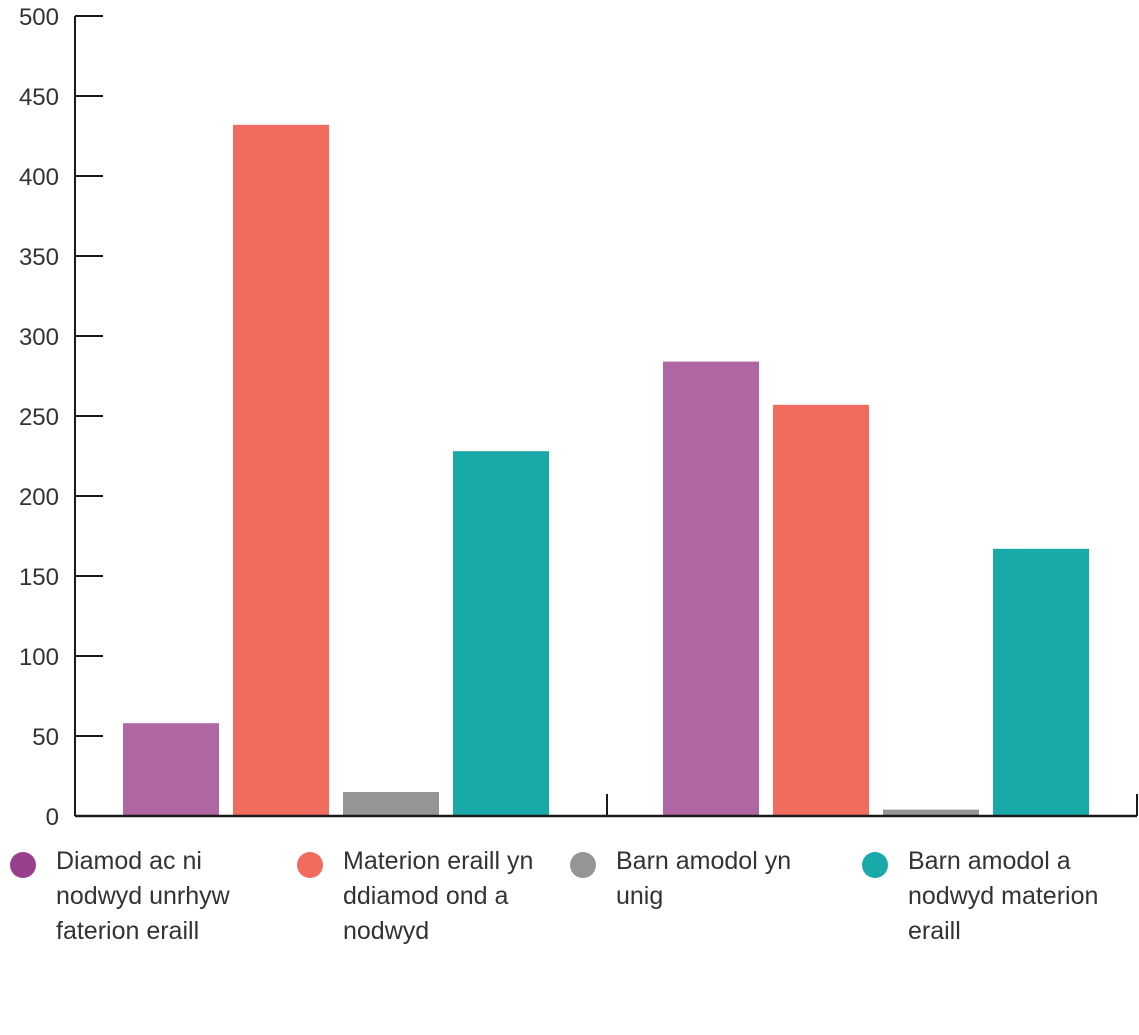  Describe the element at coordinates (39, 497) in the screenshot. I see `y-tick-label: 200` at that location.